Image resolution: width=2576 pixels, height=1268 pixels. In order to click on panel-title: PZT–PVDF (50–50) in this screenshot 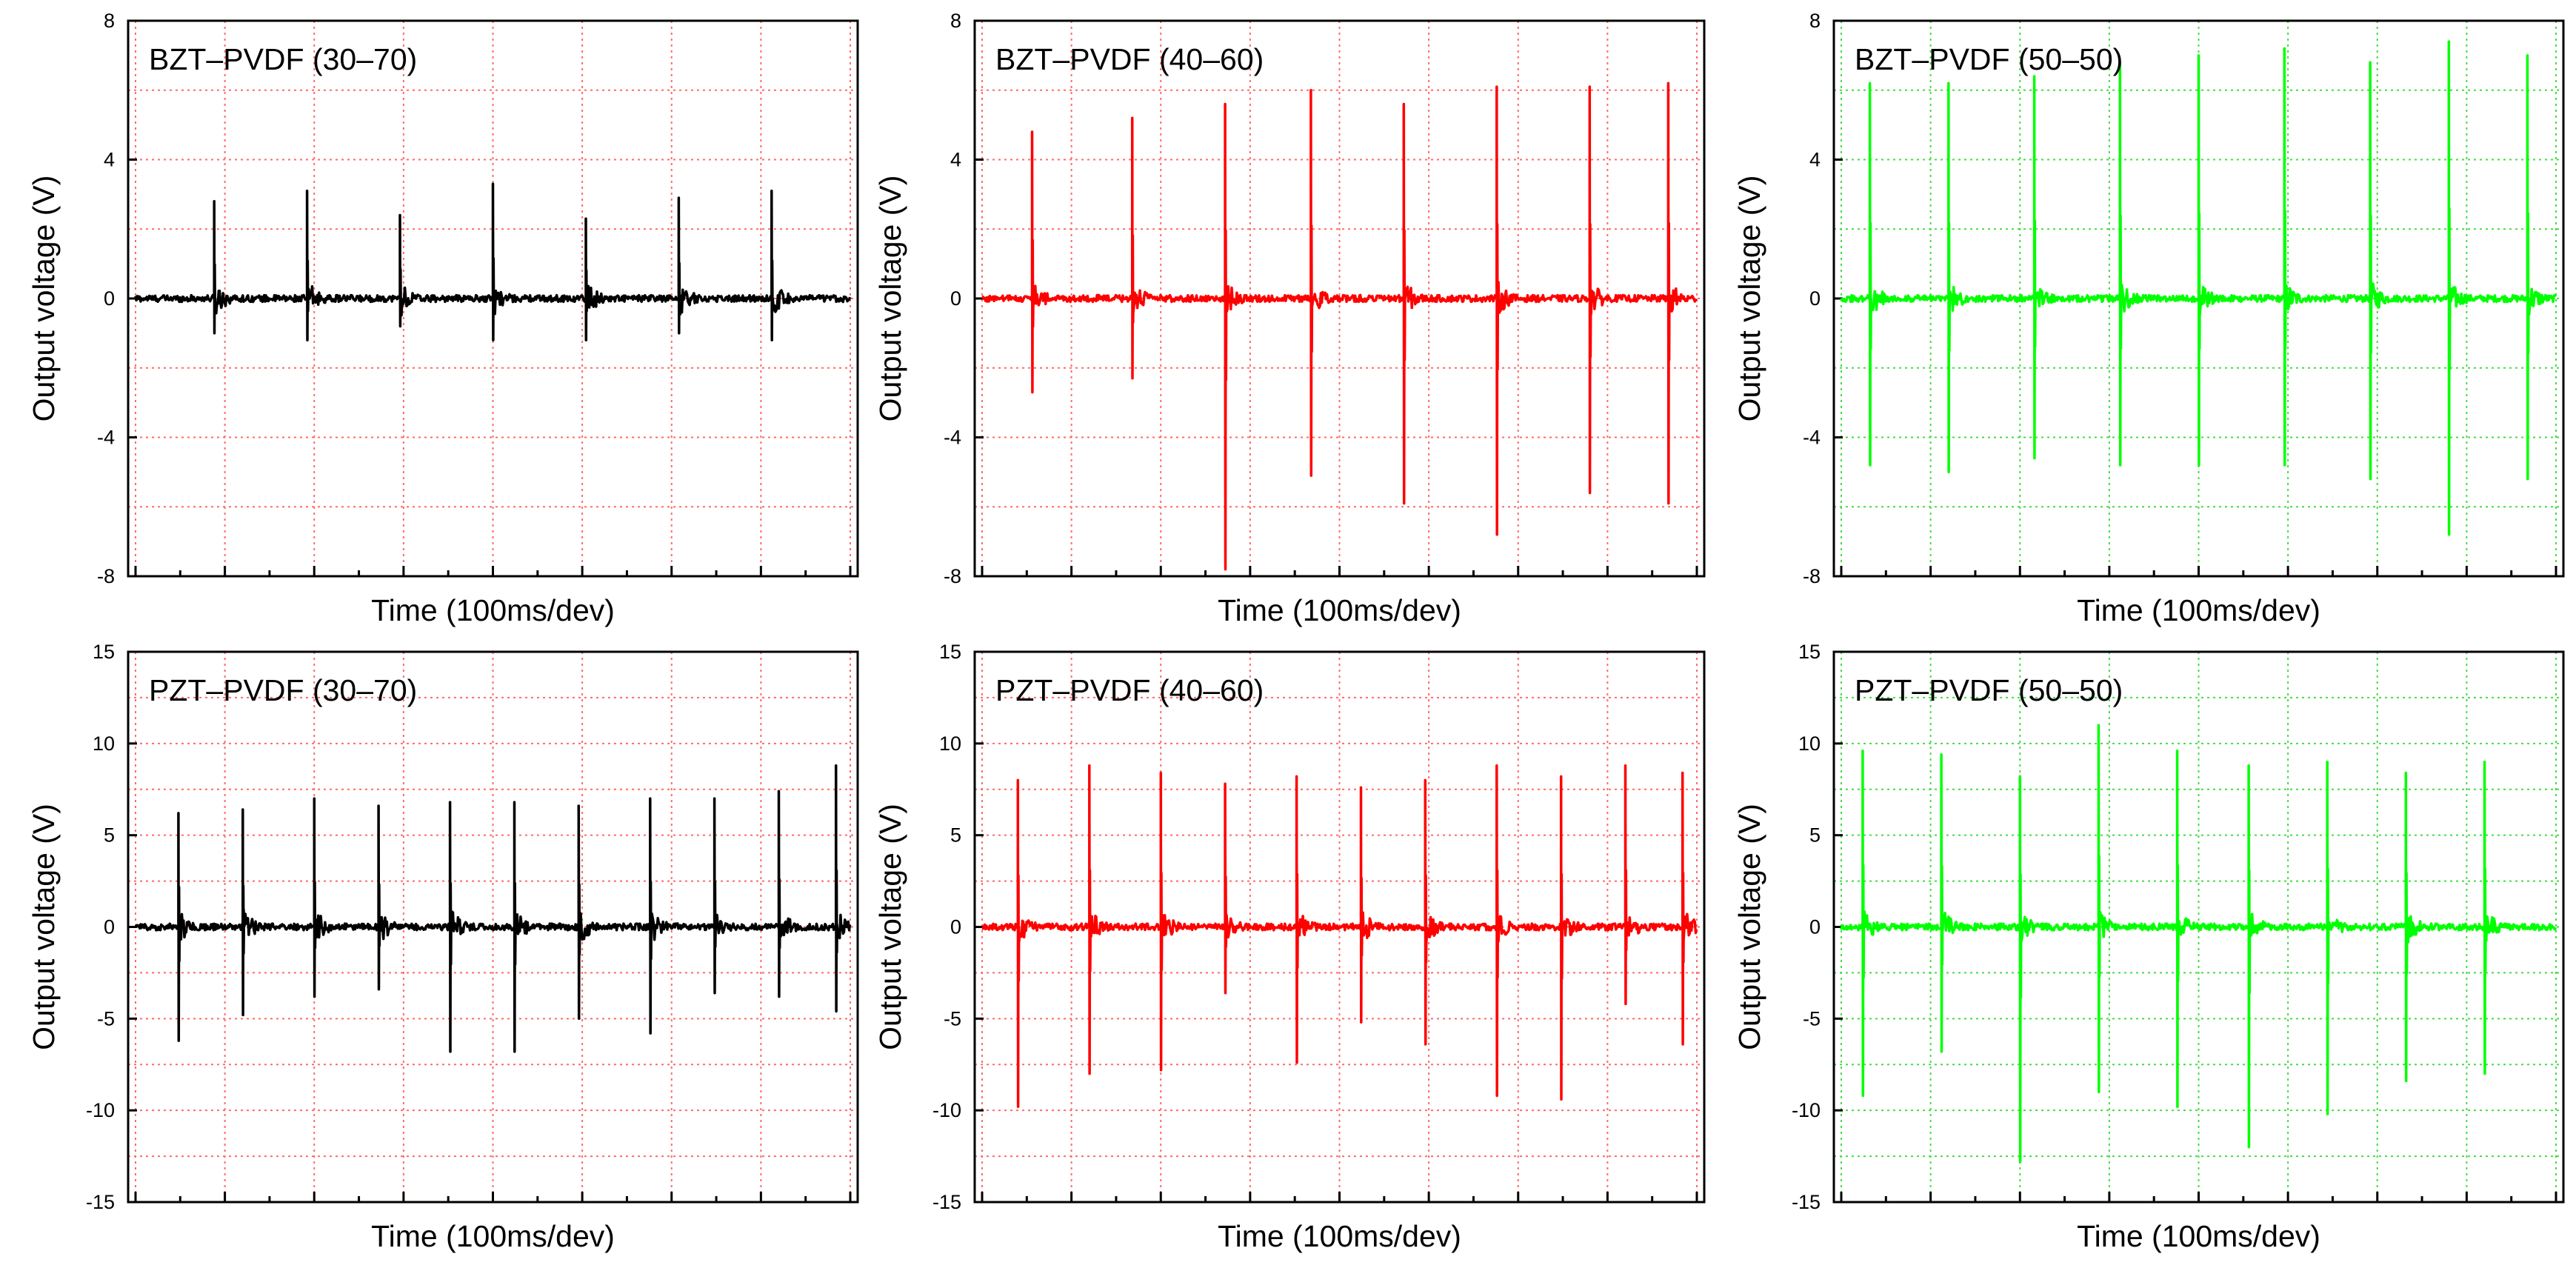, I will do `click(1989, 690)`.